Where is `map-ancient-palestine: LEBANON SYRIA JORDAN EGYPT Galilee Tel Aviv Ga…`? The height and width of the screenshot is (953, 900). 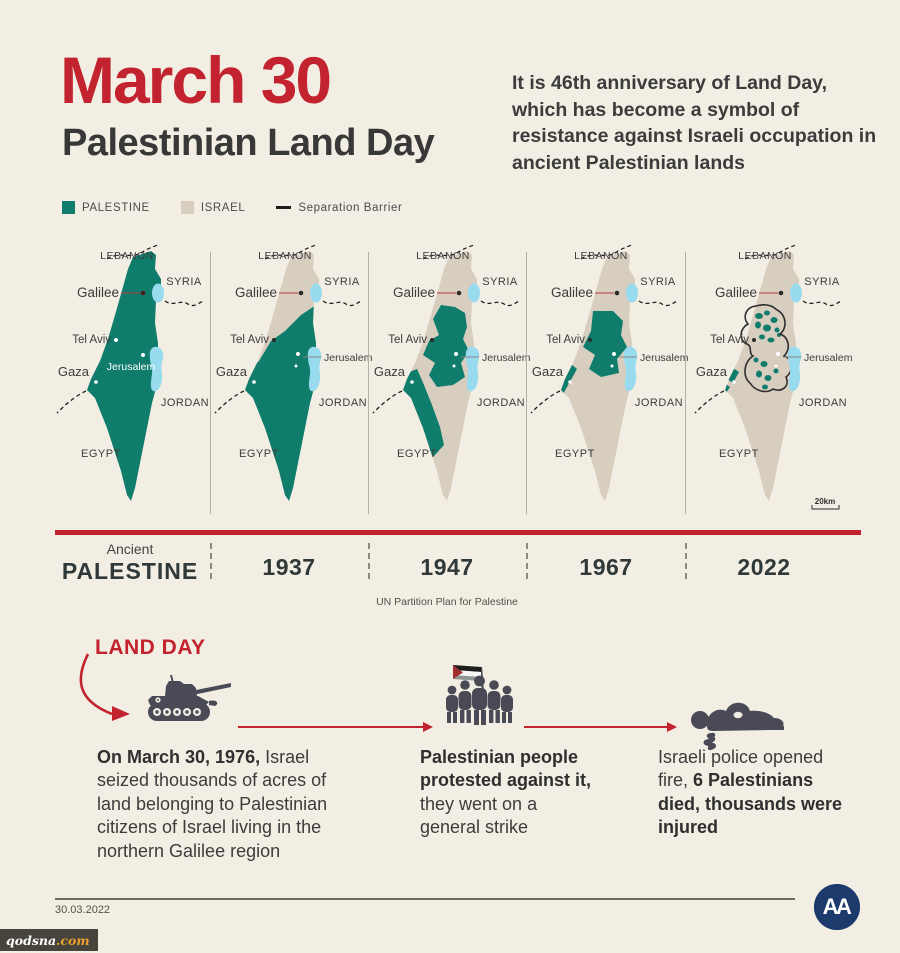 map-ancient-palestine: LEBANON SYRIA JORDAN EGYPT Galilee Tel Aviv Ga… is located at coordinates (132, 381).